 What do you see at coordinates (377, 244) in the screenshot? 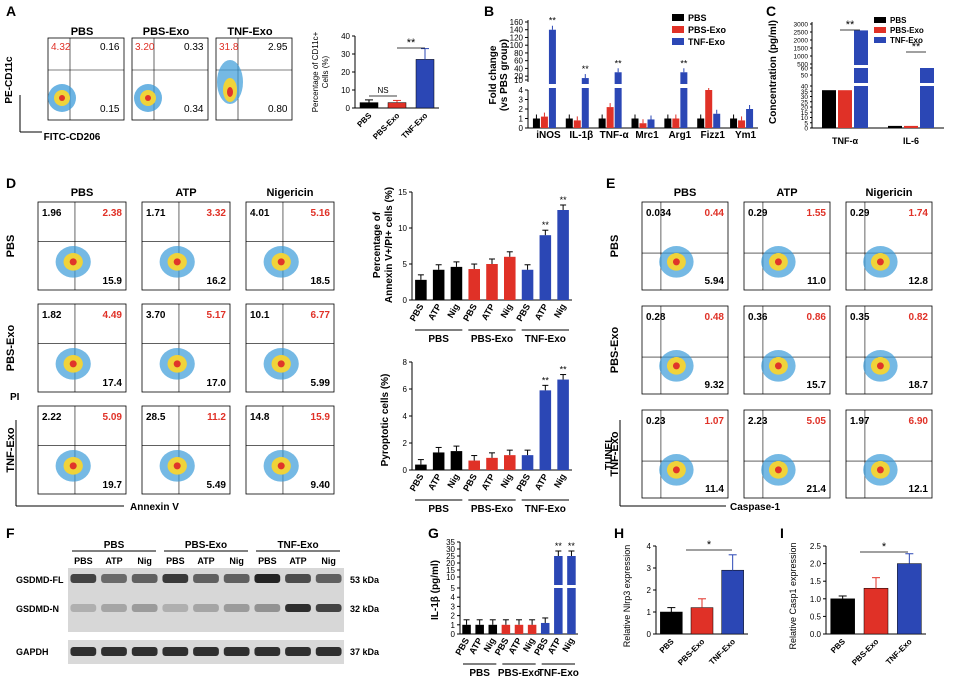
I see `chart-d1-ylabel: Percentage of` at bounding box center [377, 244].